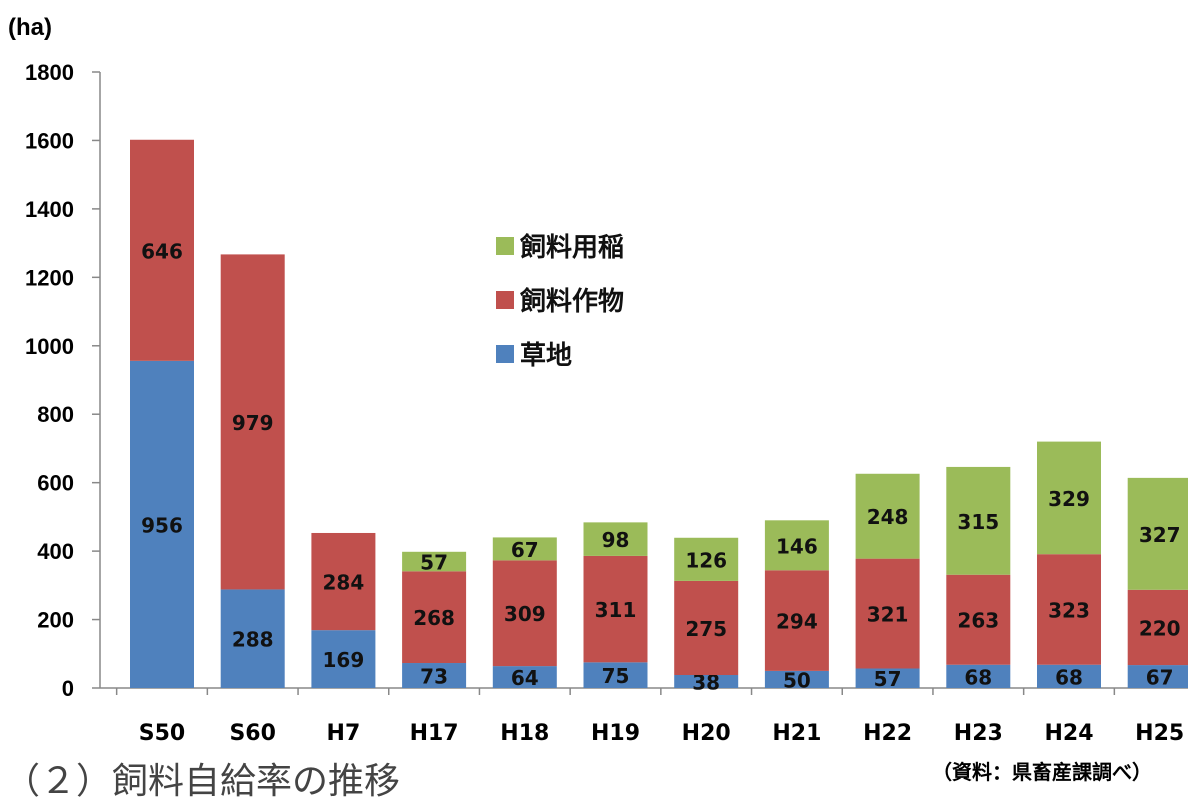  Describe the element at coordinates (252, 733) in the screenshot. I see `x-tick-label: S60` at that location.